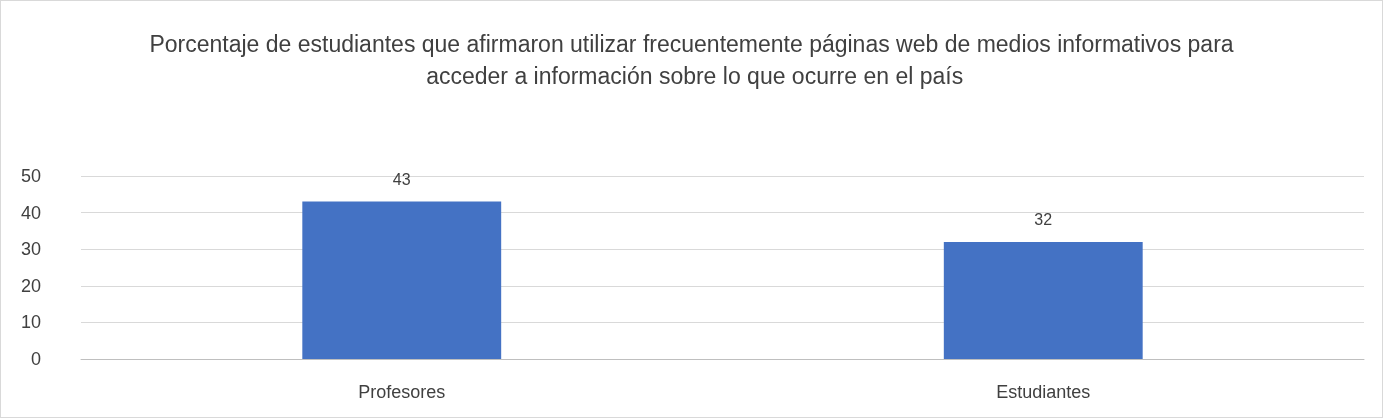 The image size is (1383, 418). Describe the element at coordinates (30, 176) in the screenshot. I see `y-tick-label: 50` at that location.